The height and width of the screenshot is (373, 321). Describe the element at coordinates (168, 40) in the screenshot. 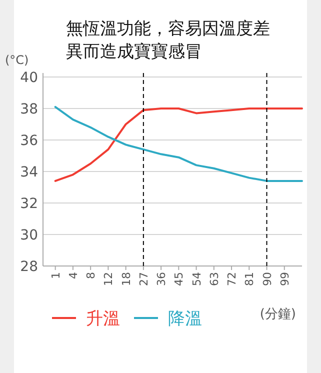

I see `chart-title: 無恆溫功能，容易因溫度差異而造成寶寶感冒` at that location.